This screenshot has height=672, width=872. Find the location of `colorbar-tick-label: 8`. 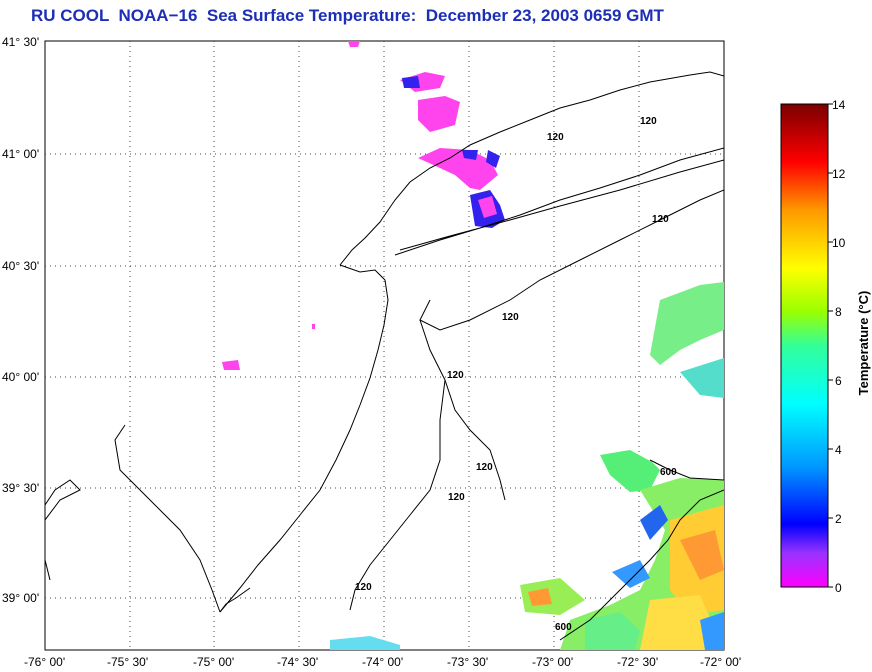

colorbar-tick-label: 8 is located at coordinates (838, 312).